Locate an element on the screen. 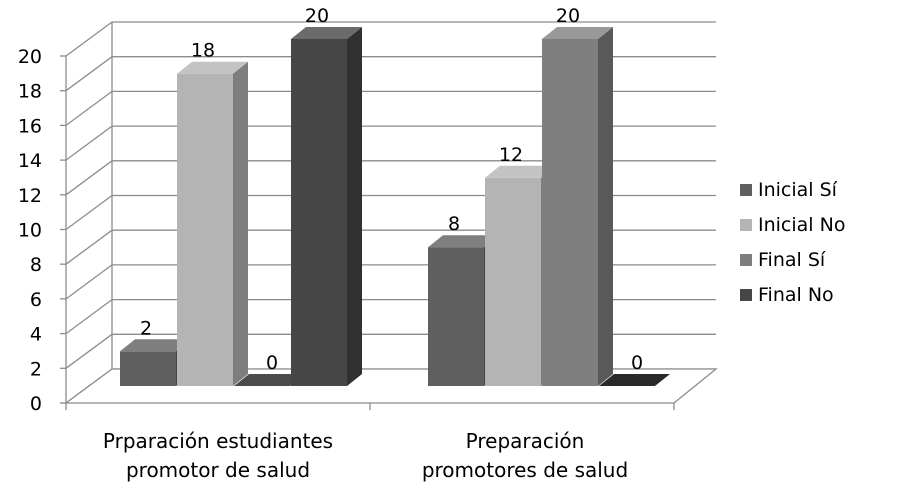 This screenshot has width=912, height=488. legend-item: Inicial Sí is located at coordinates (792, 189).